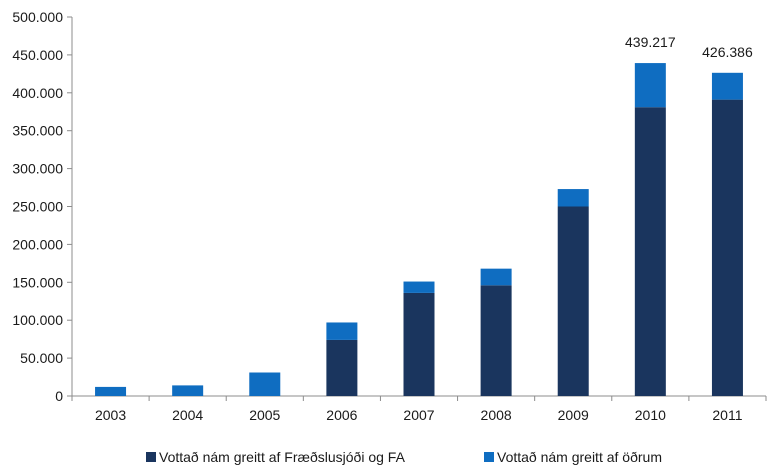 This screenshot has height=472, width=770. What do you see at coordinates (579, 457) in the screenshot?
I see `legend-label-2: Vottað nám greitt af öðrum` at bounding box center [579, 457].